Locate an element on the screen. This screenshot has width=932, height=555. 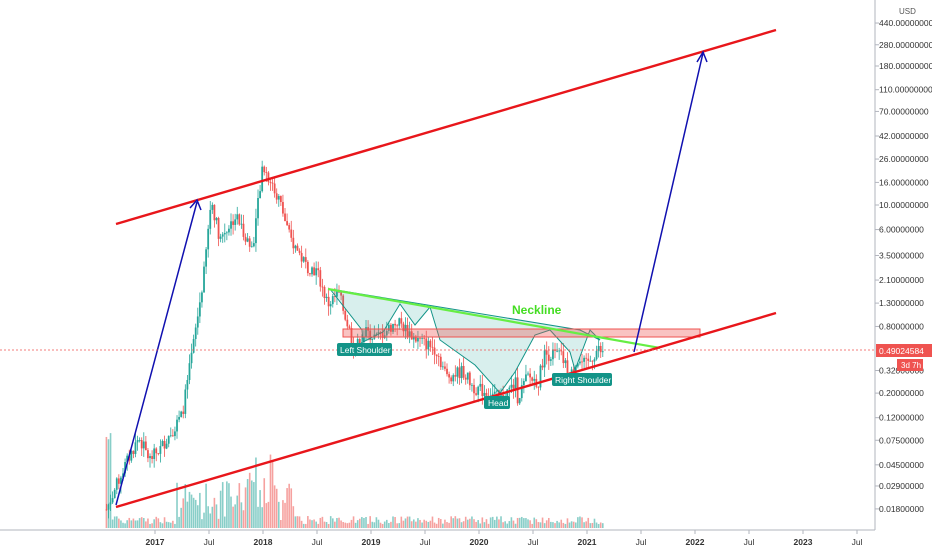
price-tick-label: 3.50000000 is located at coordinates (901, 255).